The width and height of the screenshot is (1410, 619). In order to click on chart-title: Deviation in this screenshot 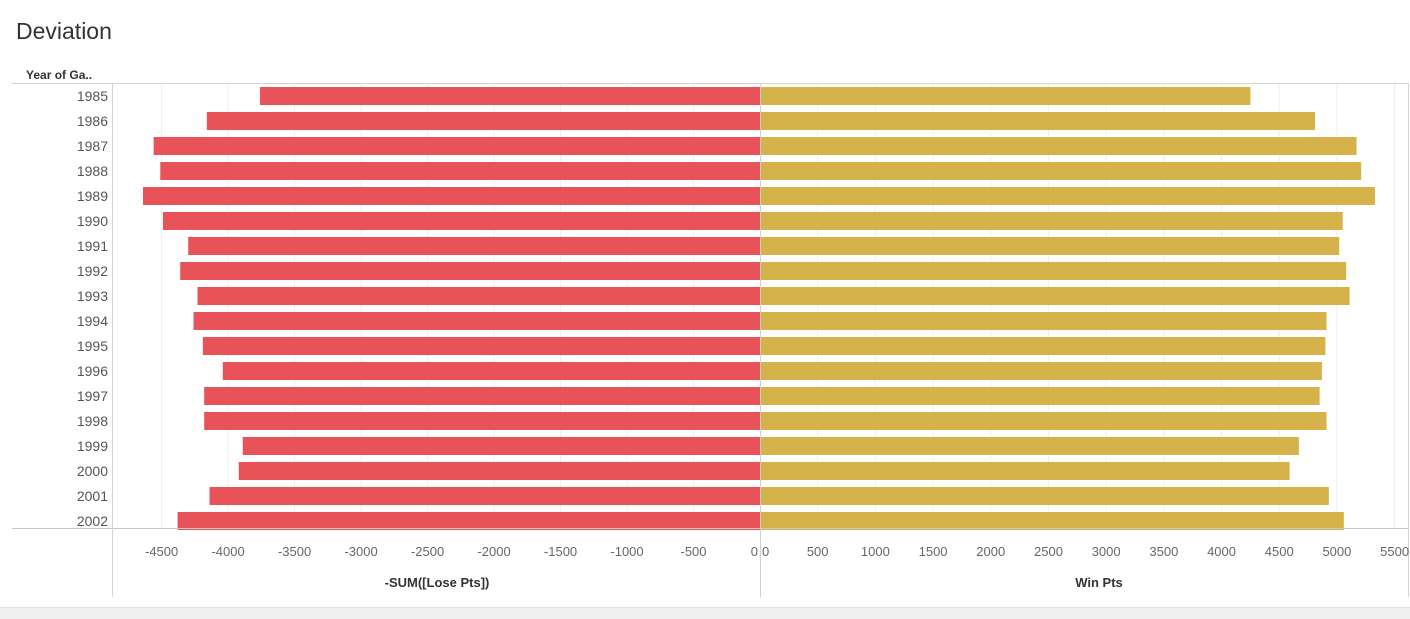, I will do `click(64, 31)`.